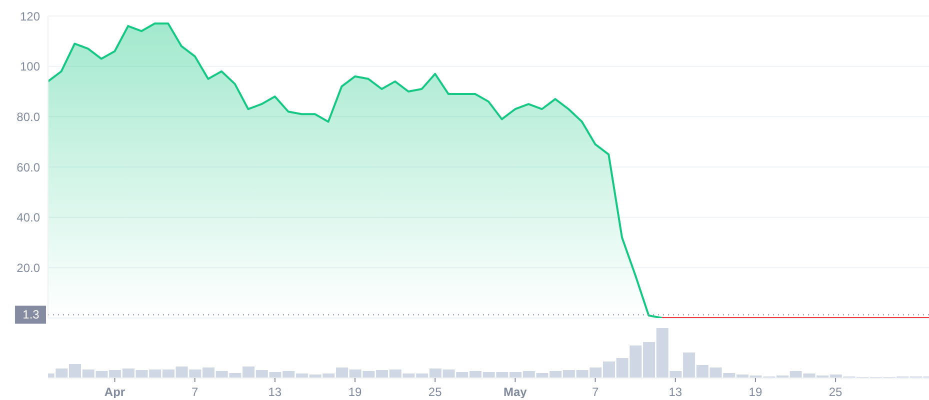 Image resolution: width=929 pixels, height=400 pixels. Describe the element at coordinates (28, 267) in the screenshot. I see `y-tick-label: 20.0` at that location.